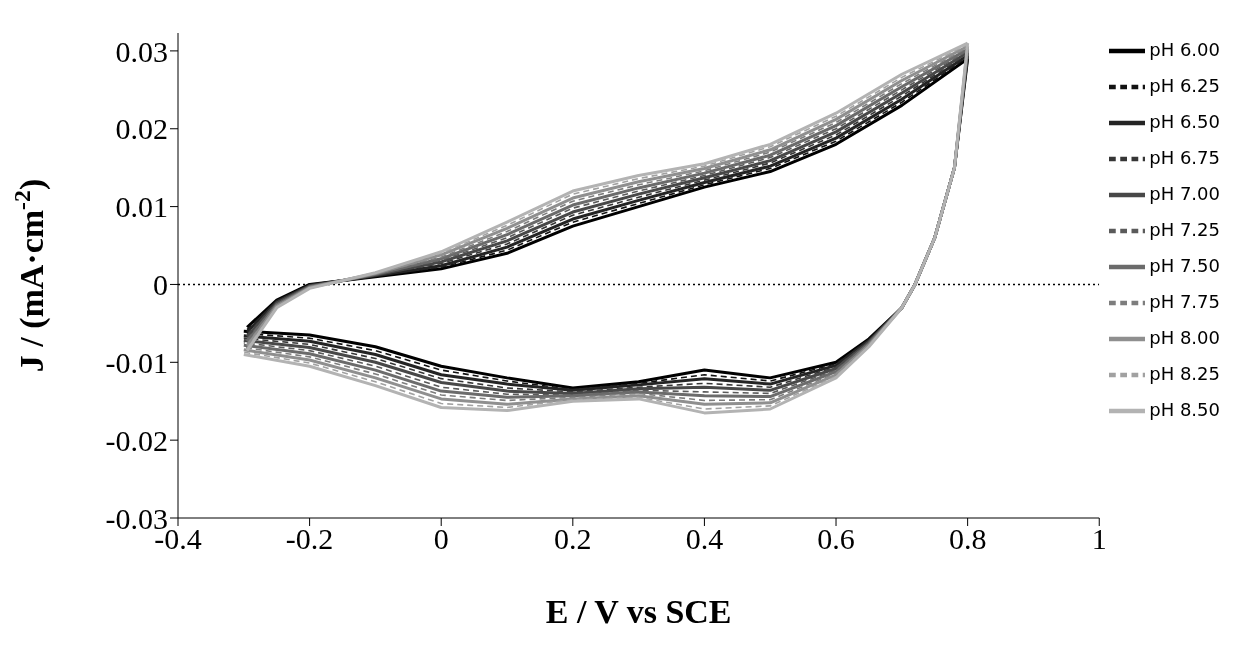  Describe the element at coordinates (1184, 229) in the screenshot. I see `legend-label: pH 7.25` at that location.